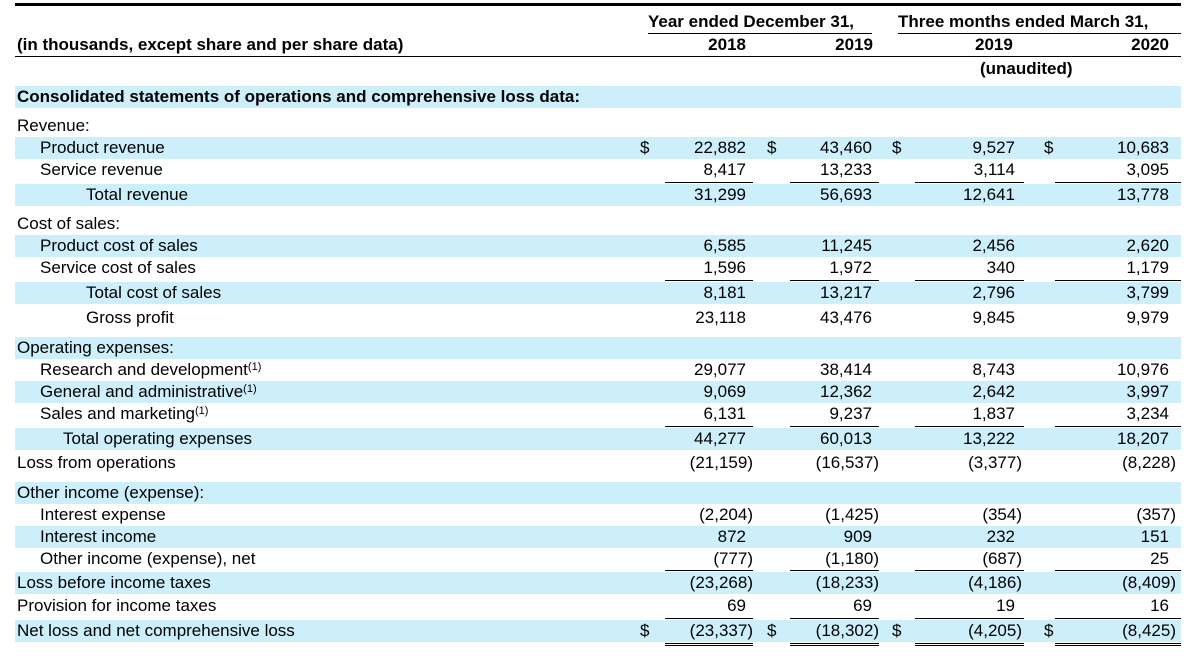  I want to click on cell-value: 232, so click(1000, 536).